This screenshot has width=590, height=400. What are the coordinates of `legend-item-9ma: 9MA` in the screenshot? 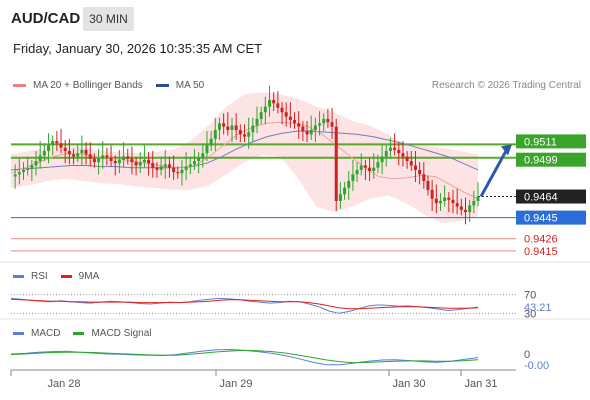 It's located at (80, 276).